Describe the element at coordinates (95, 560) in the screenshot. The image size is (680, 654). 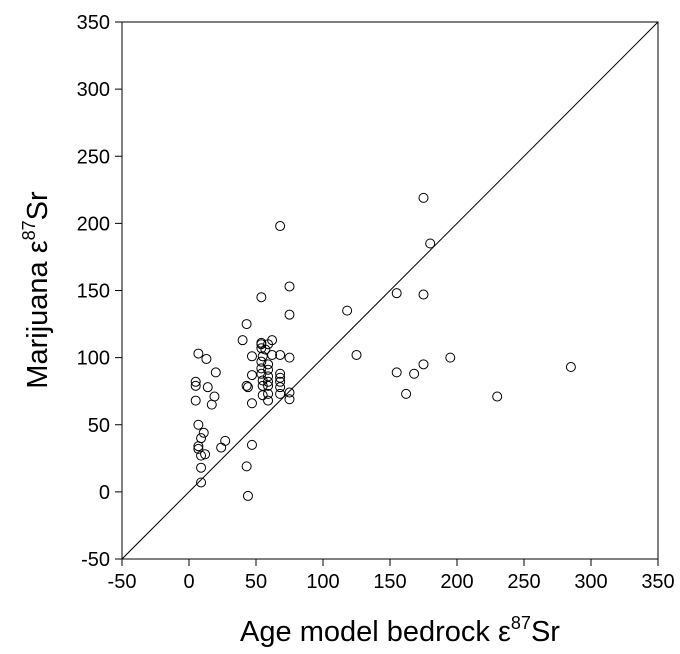
I see `y-tick-label: -50` at that location.